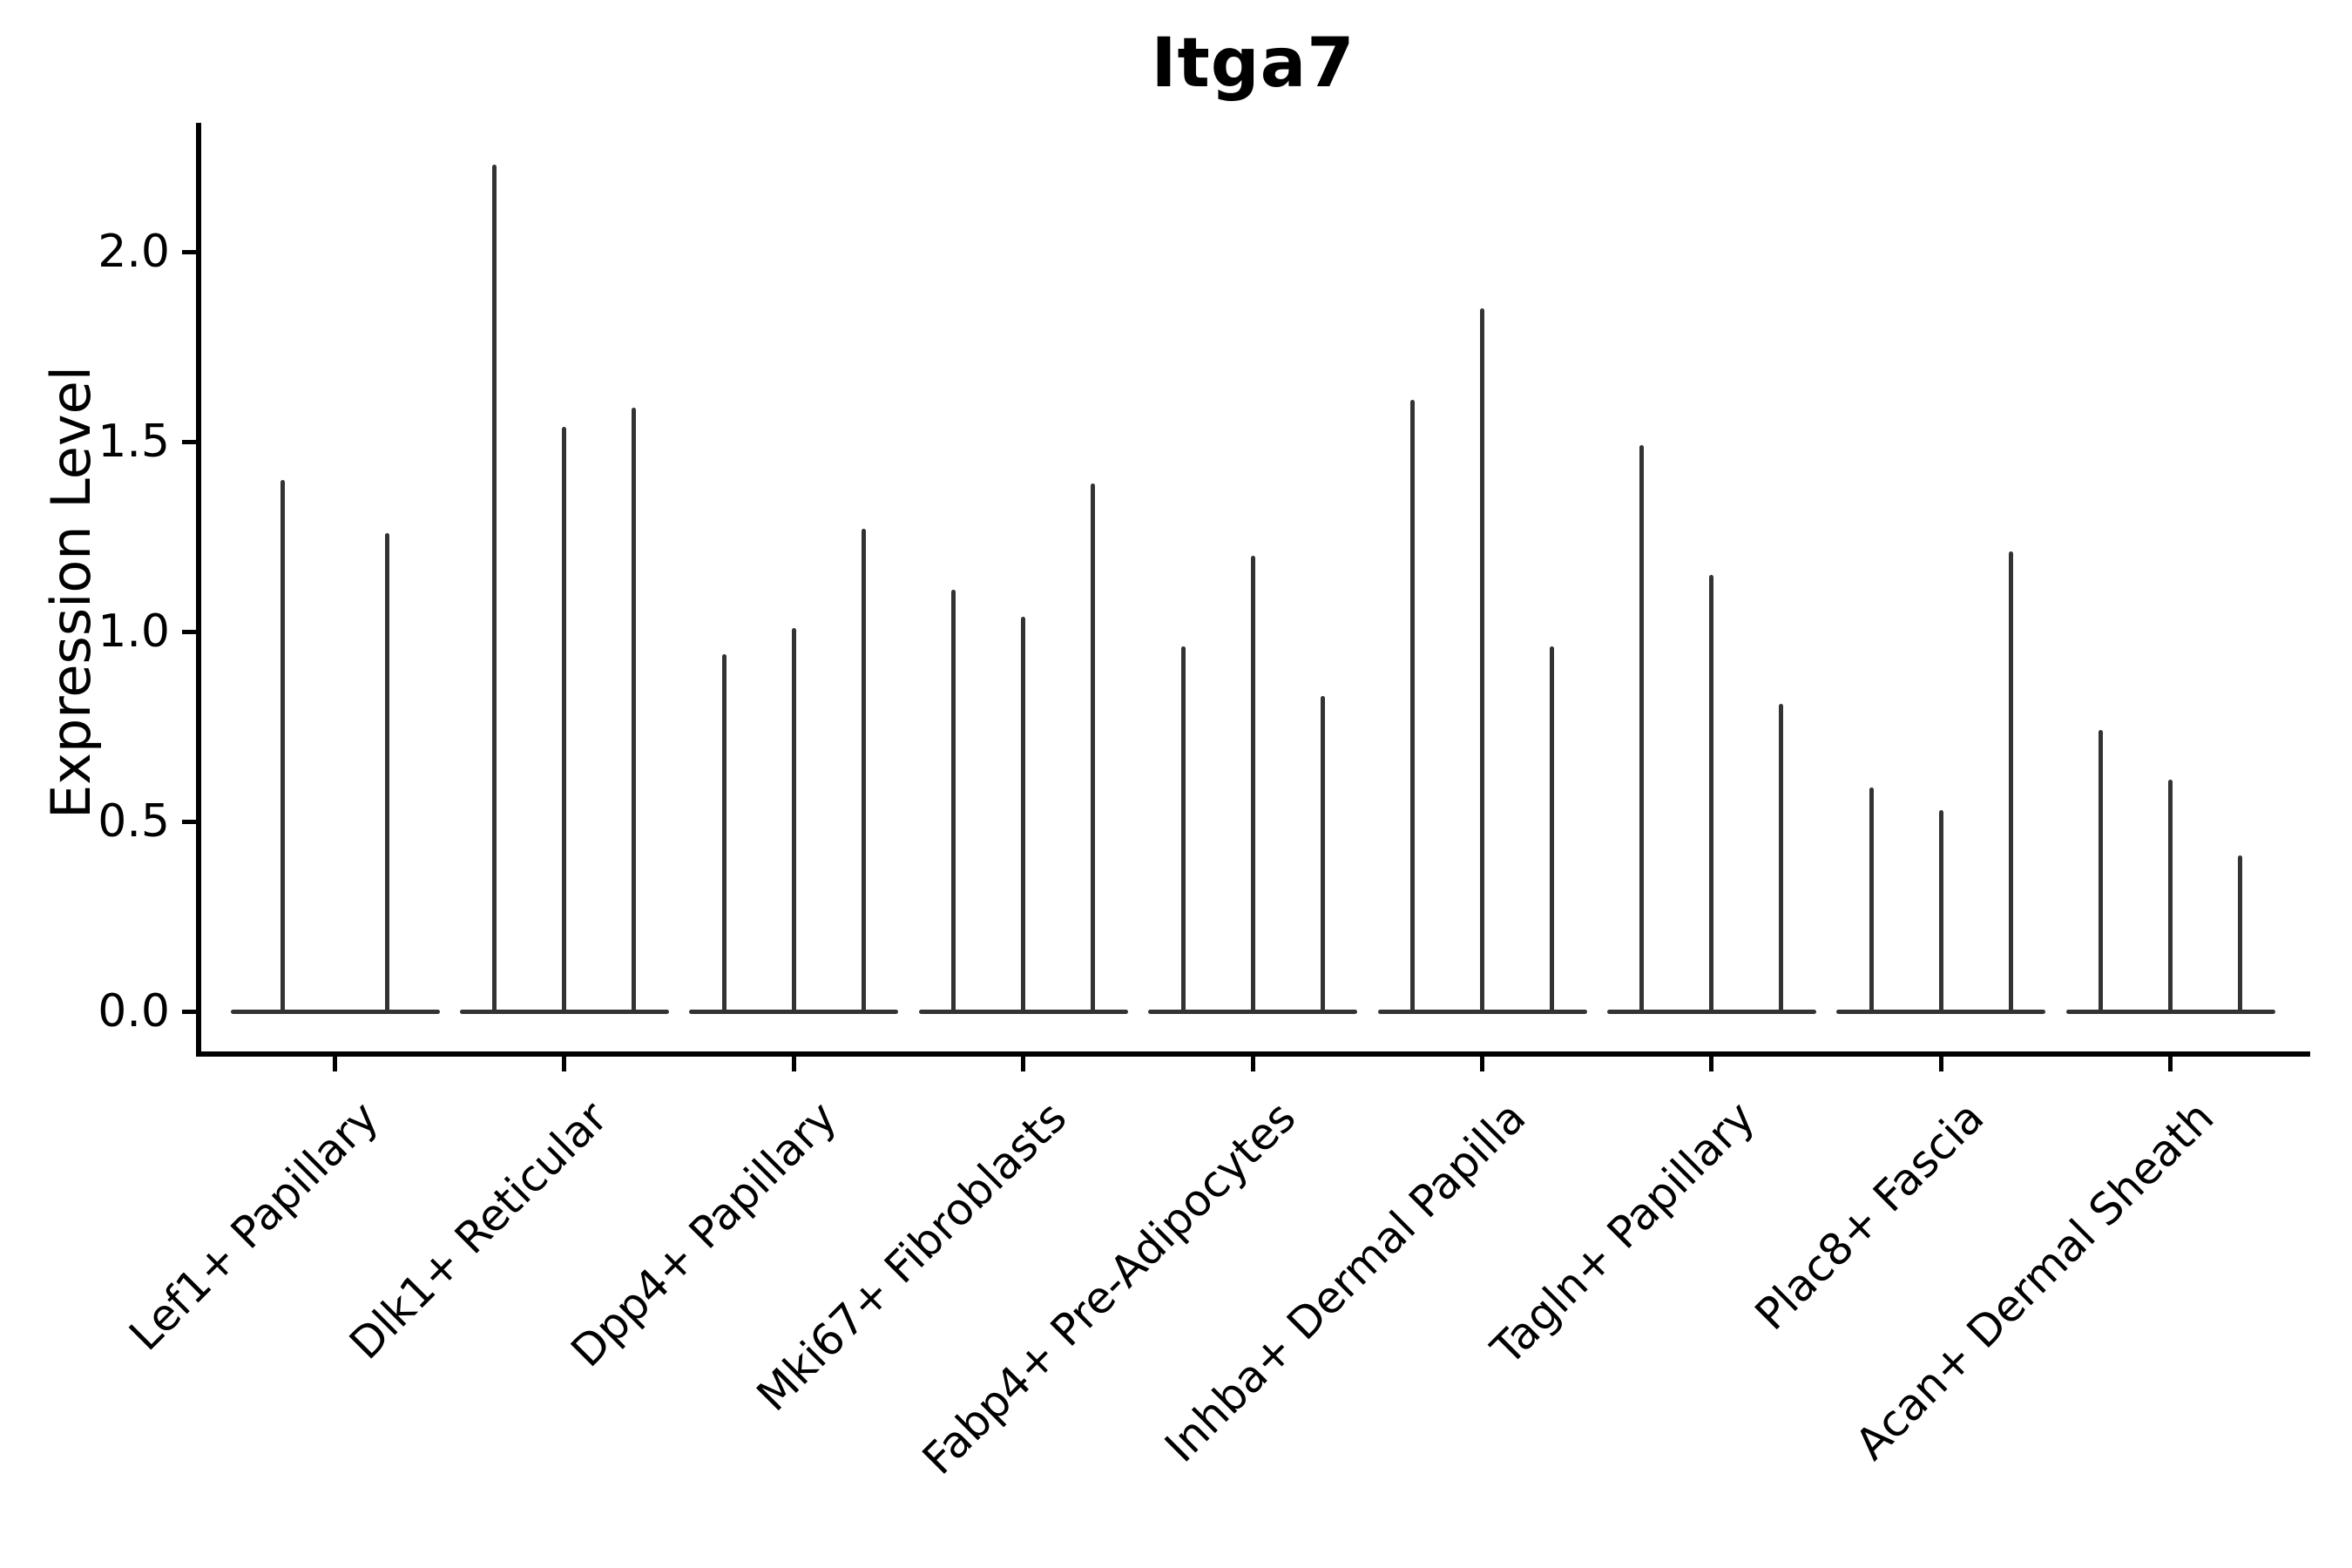 Image resolution: width=2352 pixels, height=1568 pixels. Describe the element at coordinates (134, 821) in the screenshot. I see `y-tick-label: 0.5` at that location.